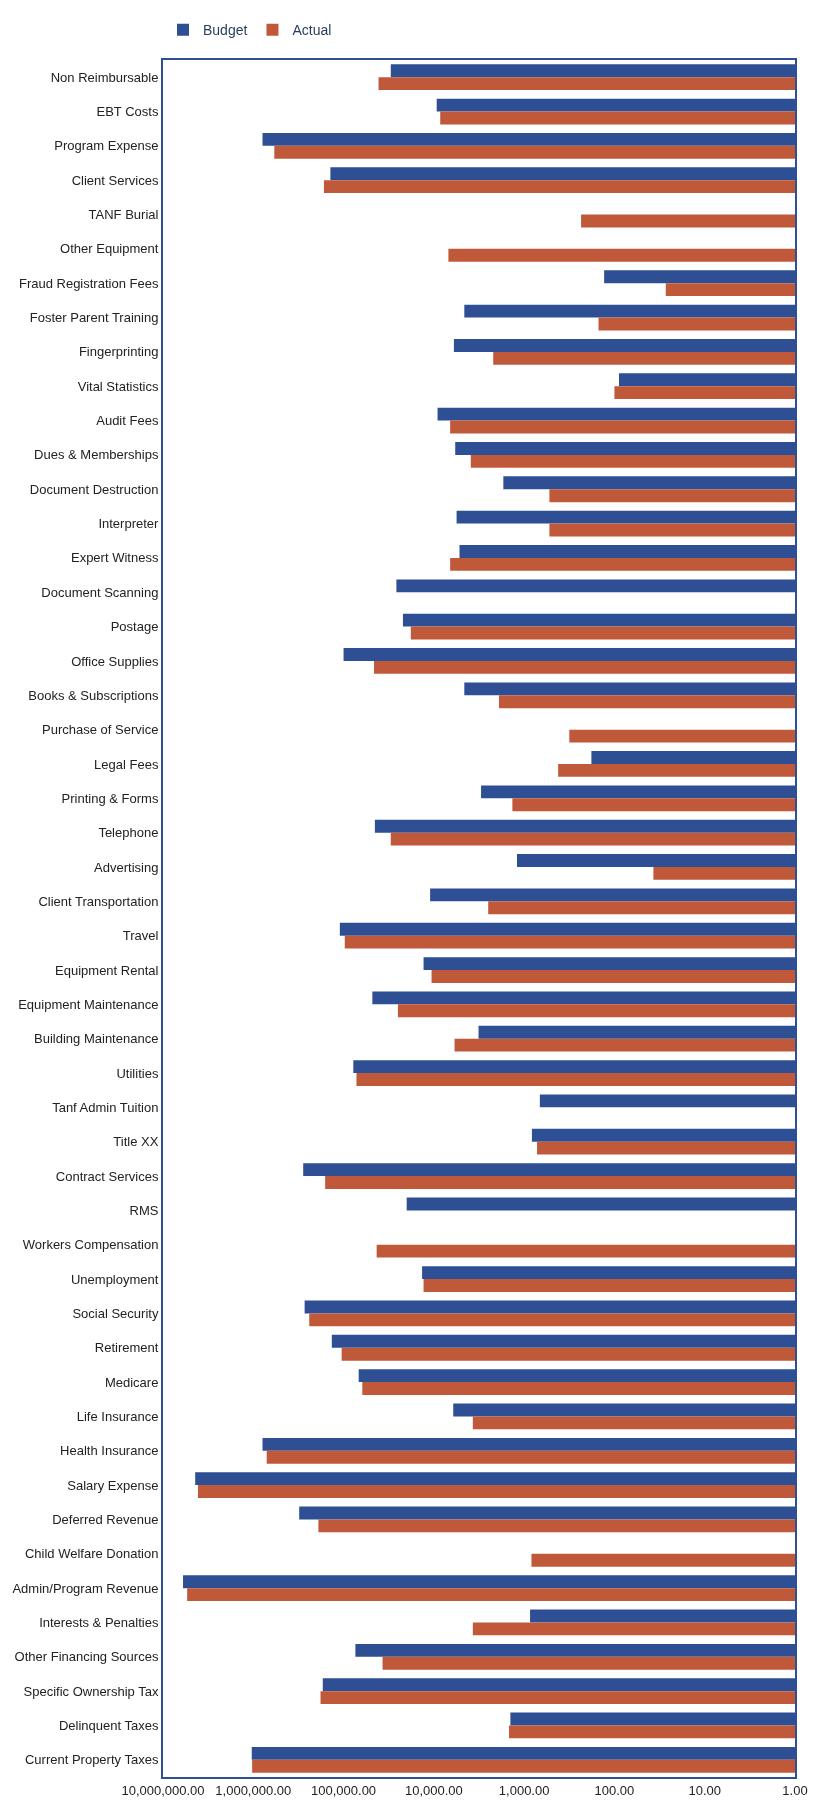 Image resolution: width=835 pixels, height=1810 pixels. I want to click on x-tick-label: 1,000.00, so click(524, 1790).